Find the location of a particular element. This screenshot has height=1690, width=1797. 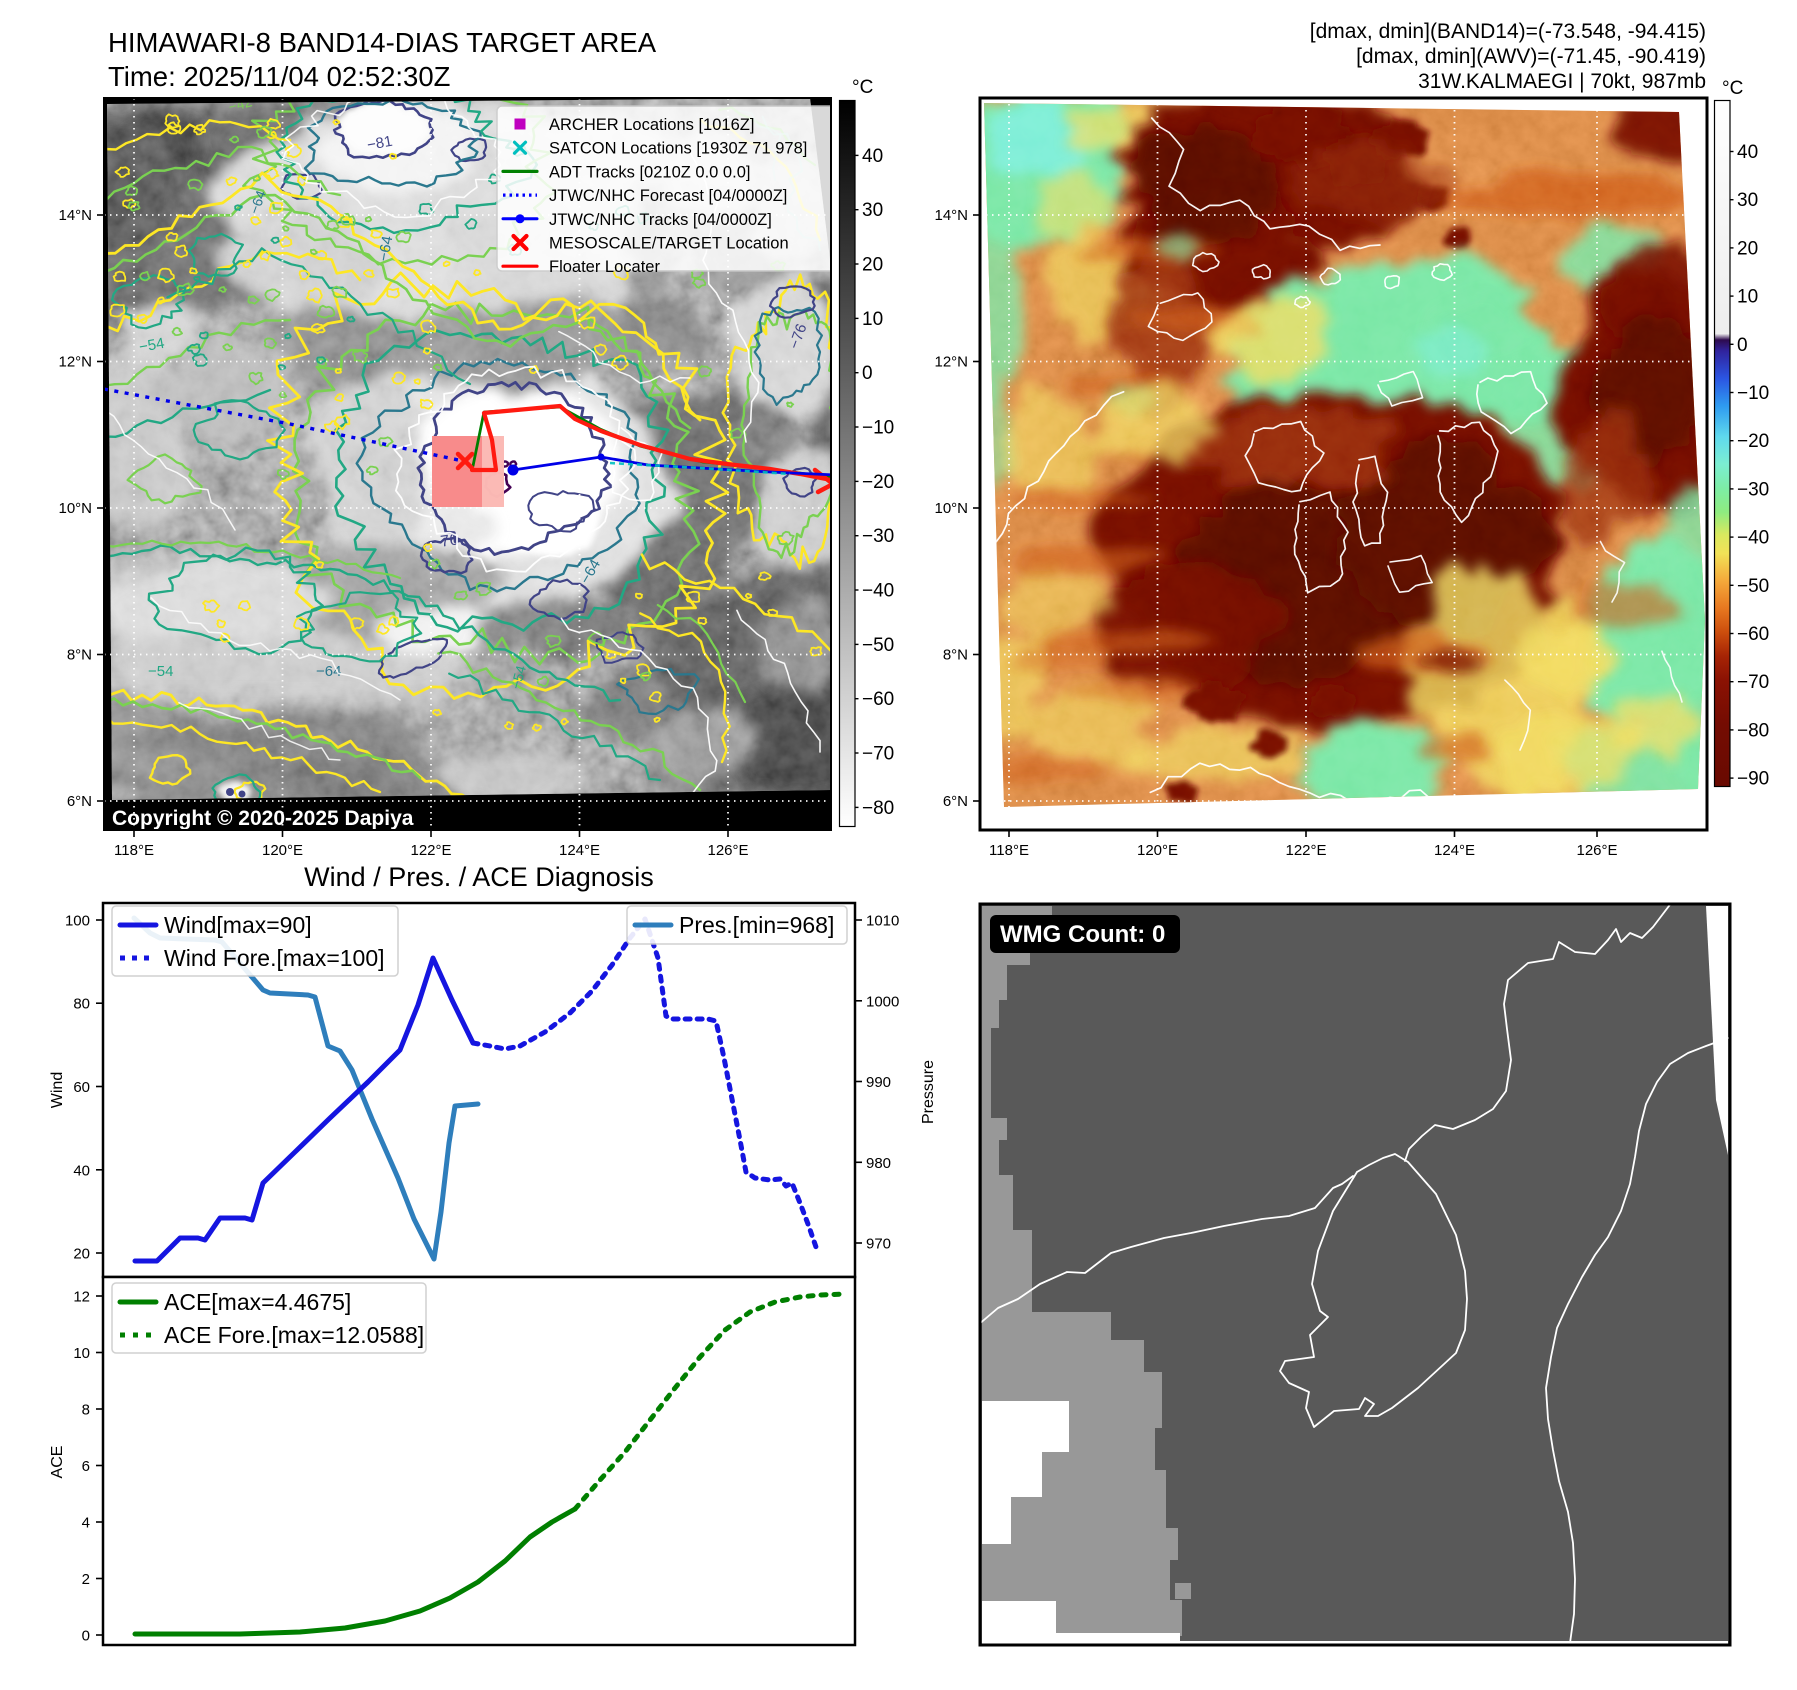

svg-text: Wind / Pres. / ACE Diagnosis is located at coordinates (479, 877).